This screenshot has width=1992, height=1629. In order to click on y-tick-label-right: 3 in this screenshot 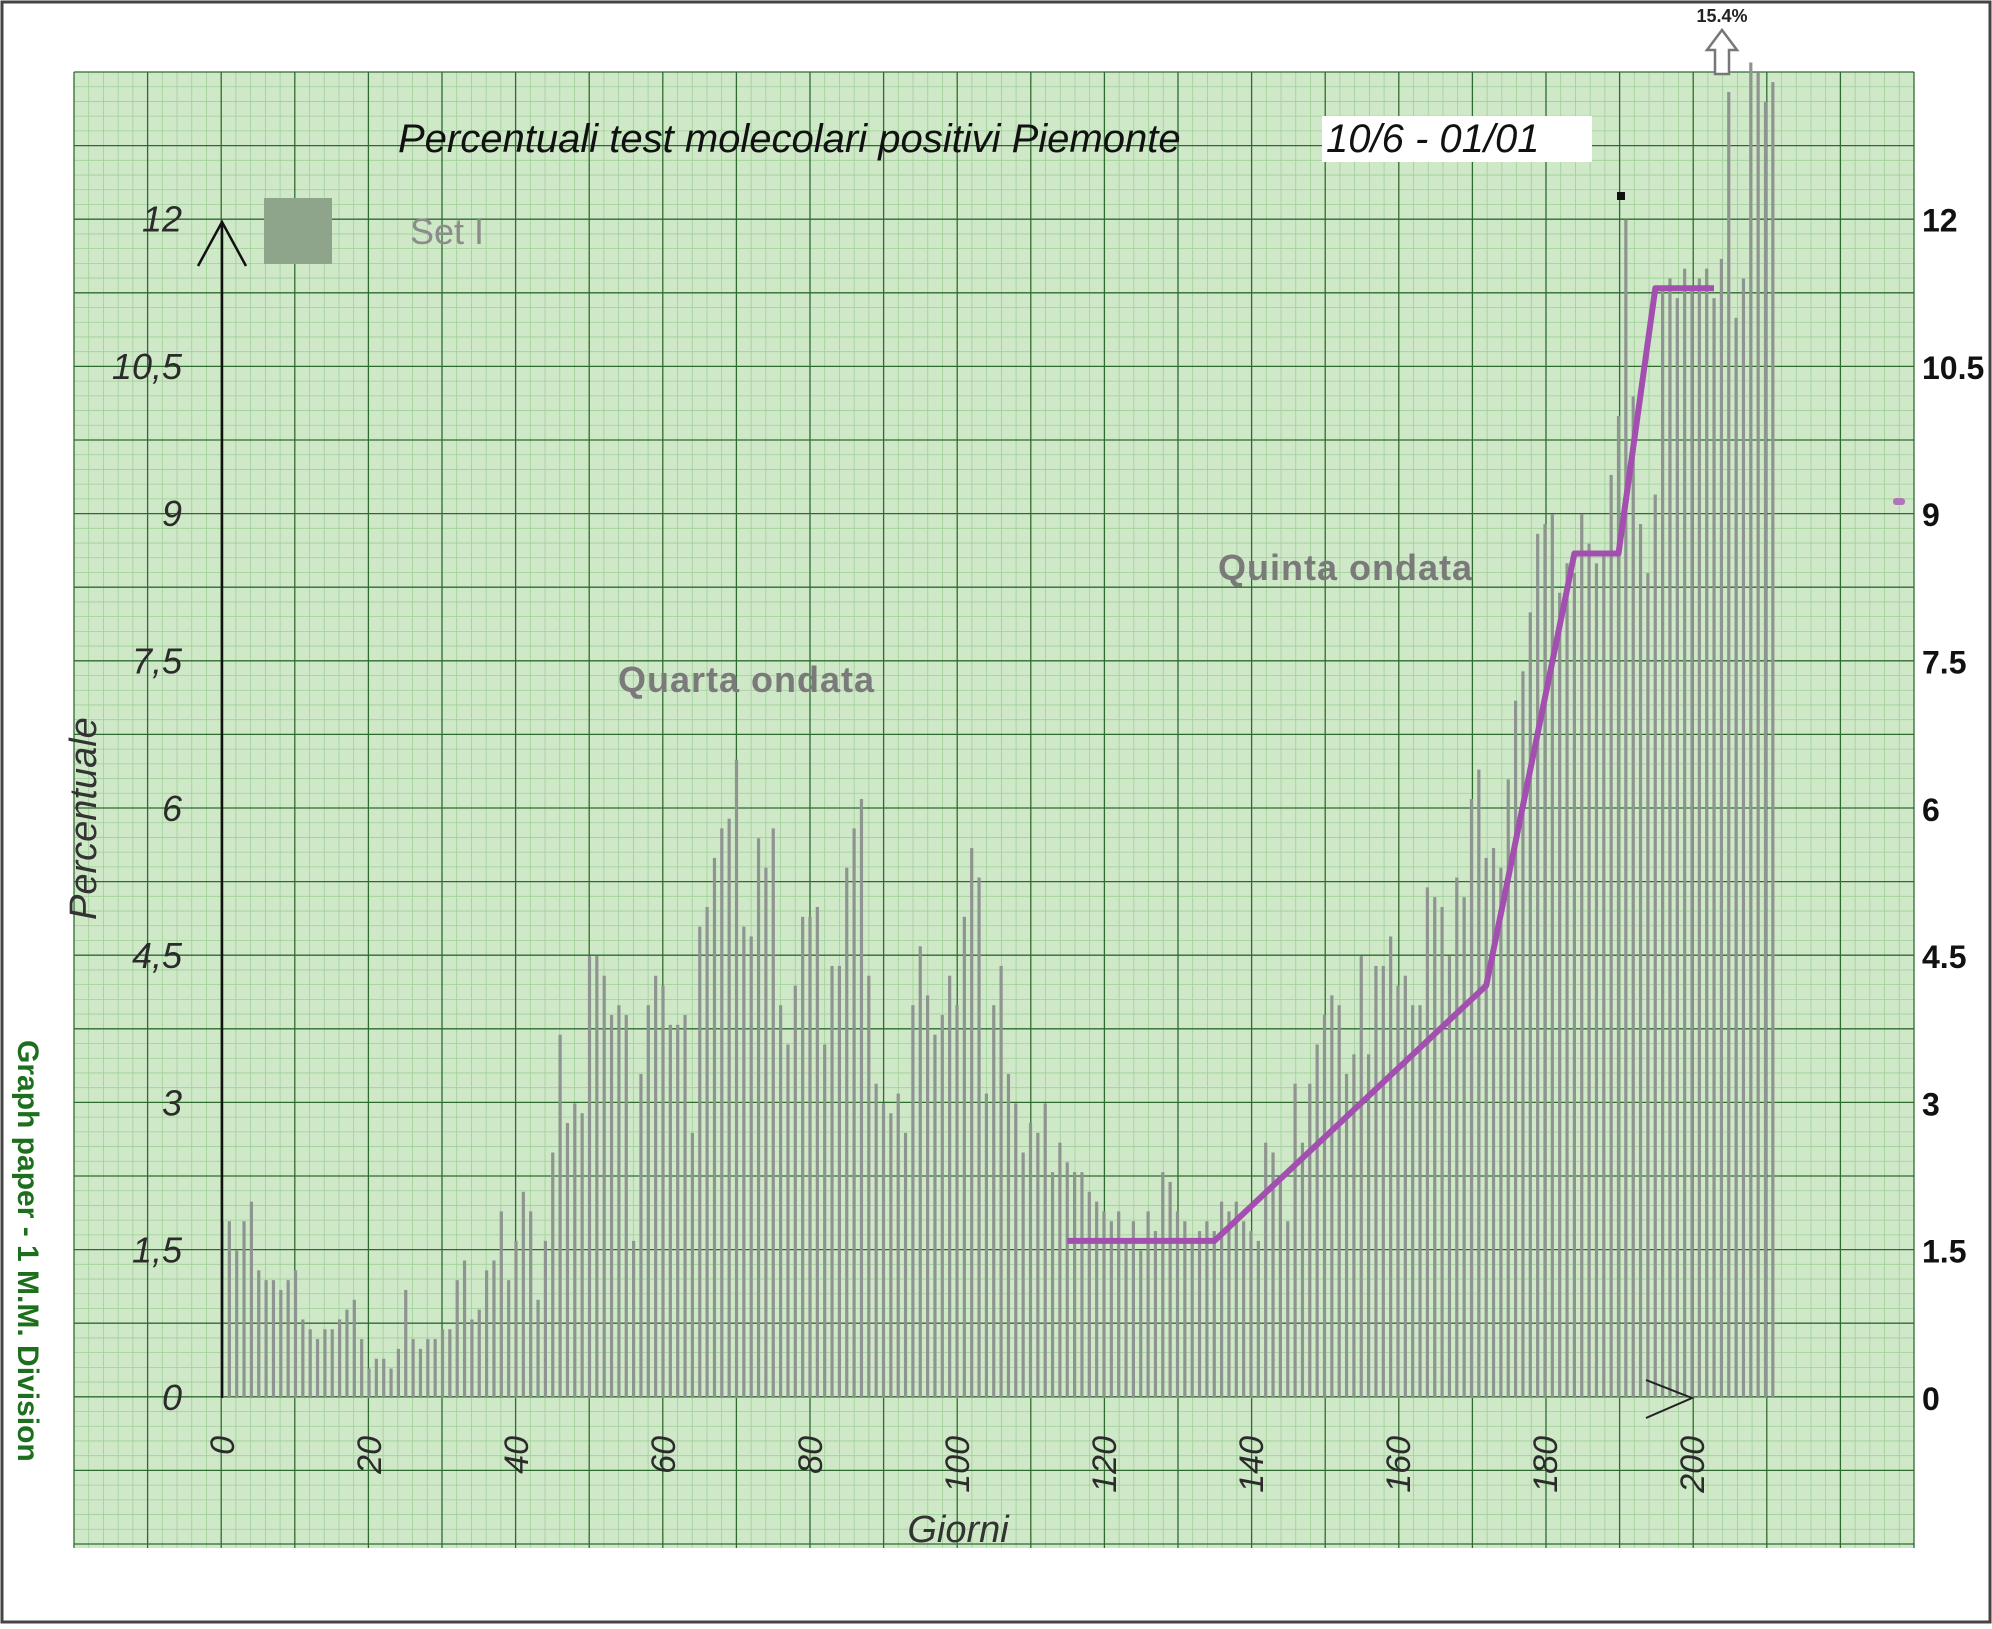, I will do `click(1931, 1104)`.